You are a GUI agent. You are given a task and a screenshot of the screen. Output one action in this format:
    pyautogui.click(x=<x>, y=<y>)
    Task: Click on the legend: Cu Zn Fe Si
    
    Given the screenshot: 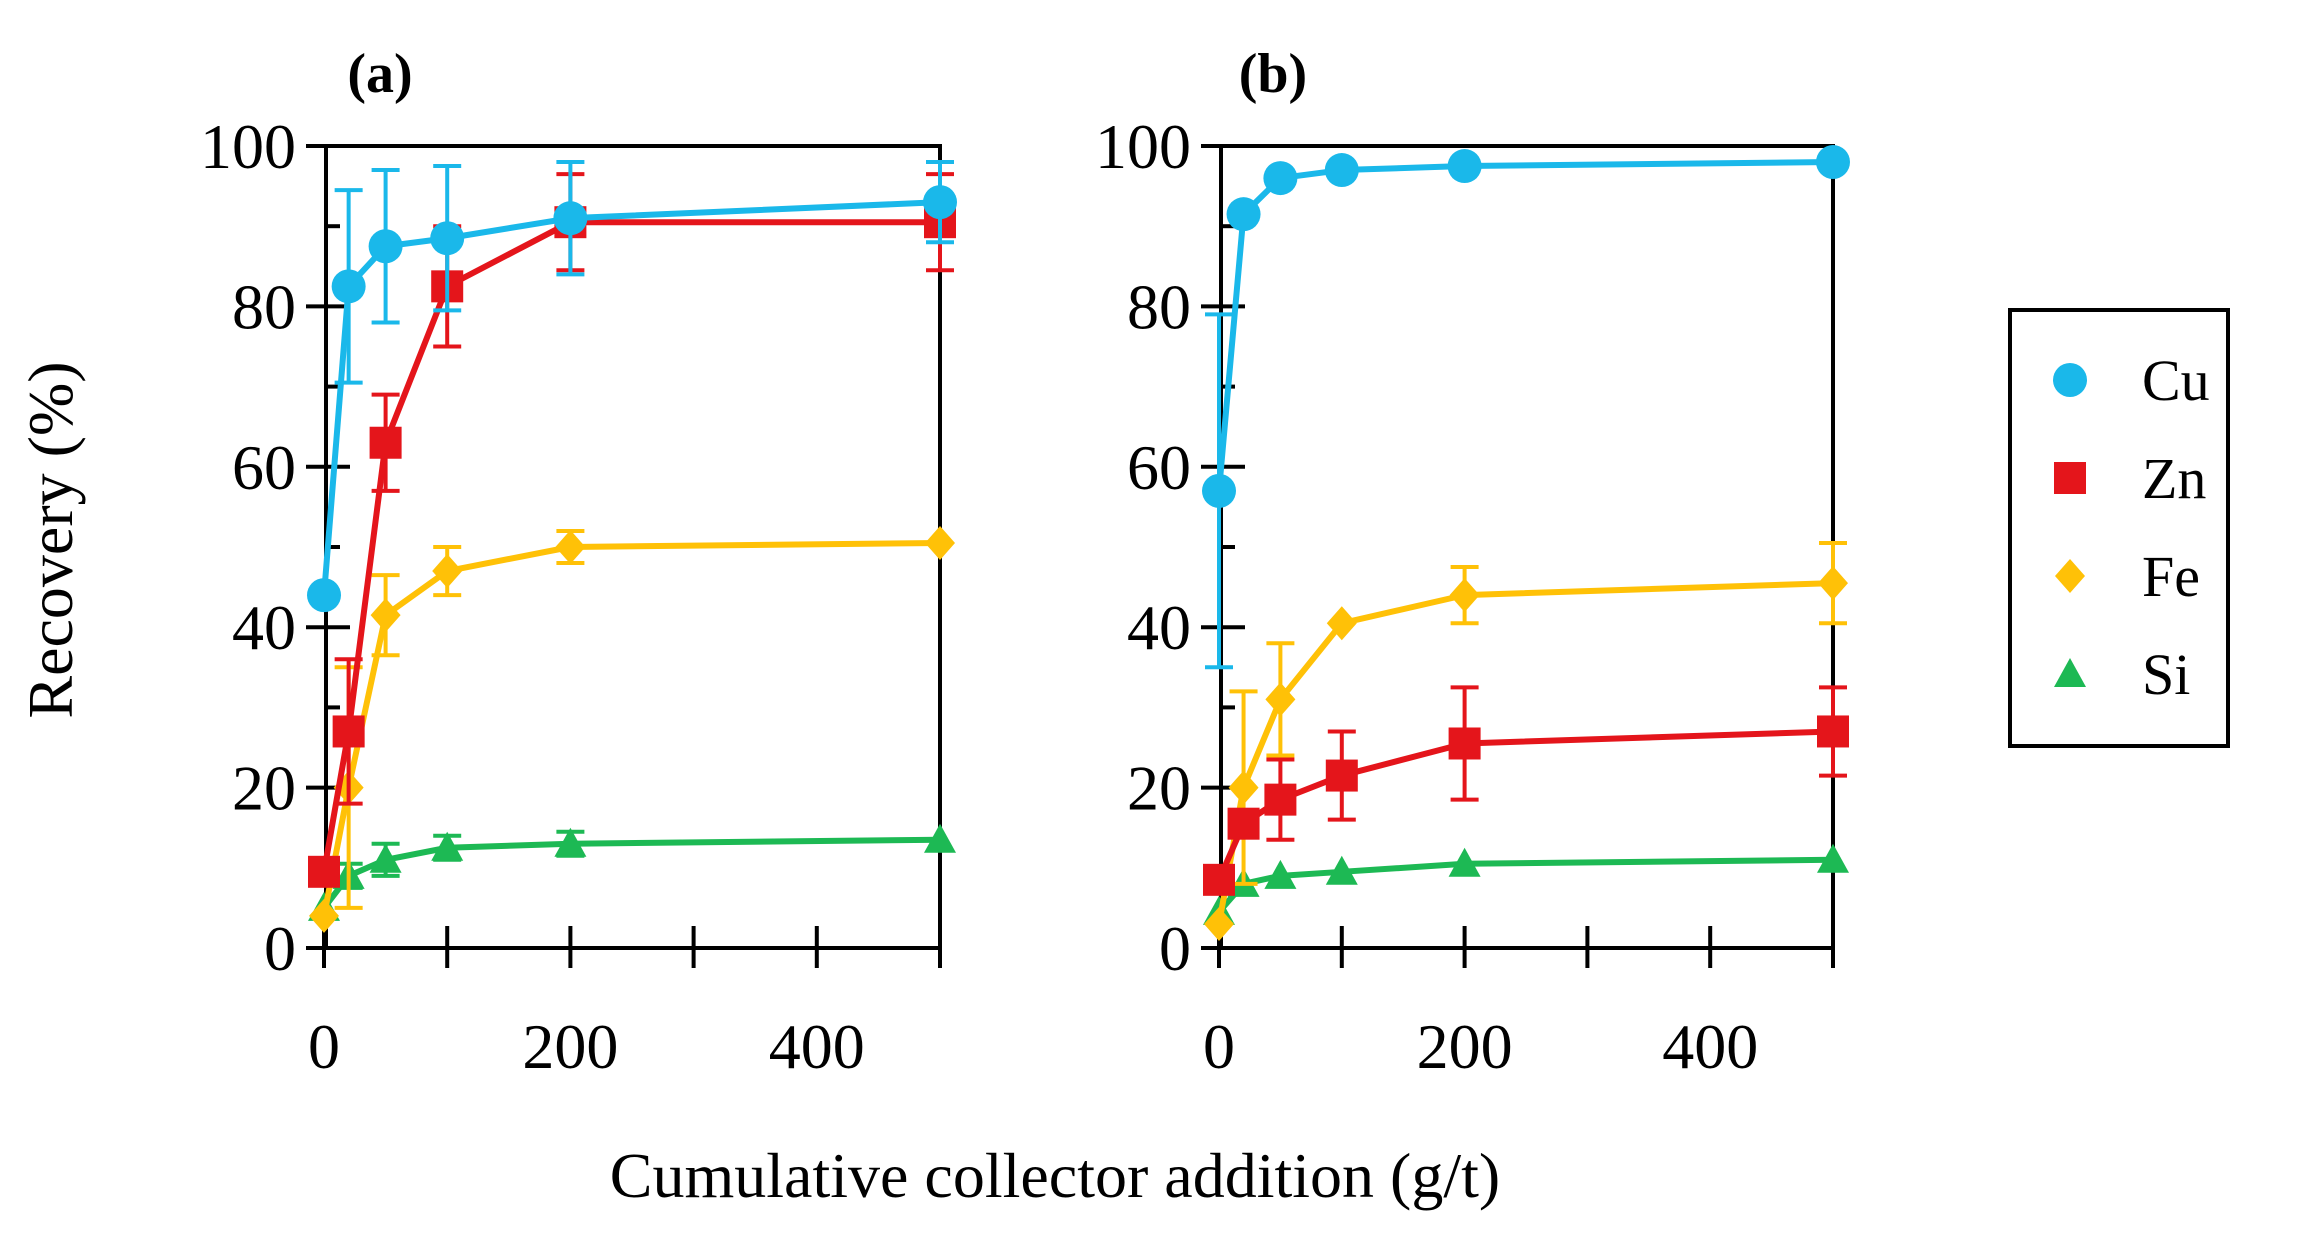 What is the action you would take?
    pyautogui.click(x=2119, y=528)
    